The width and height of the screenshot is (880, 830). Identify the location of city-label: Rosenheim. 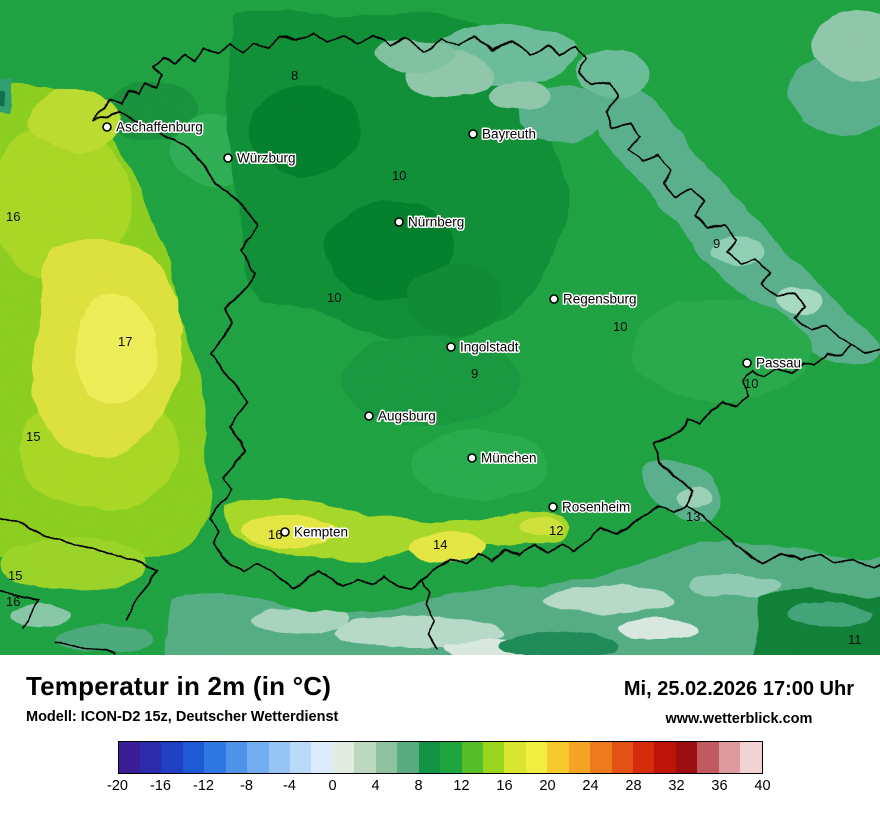
(596, 507).